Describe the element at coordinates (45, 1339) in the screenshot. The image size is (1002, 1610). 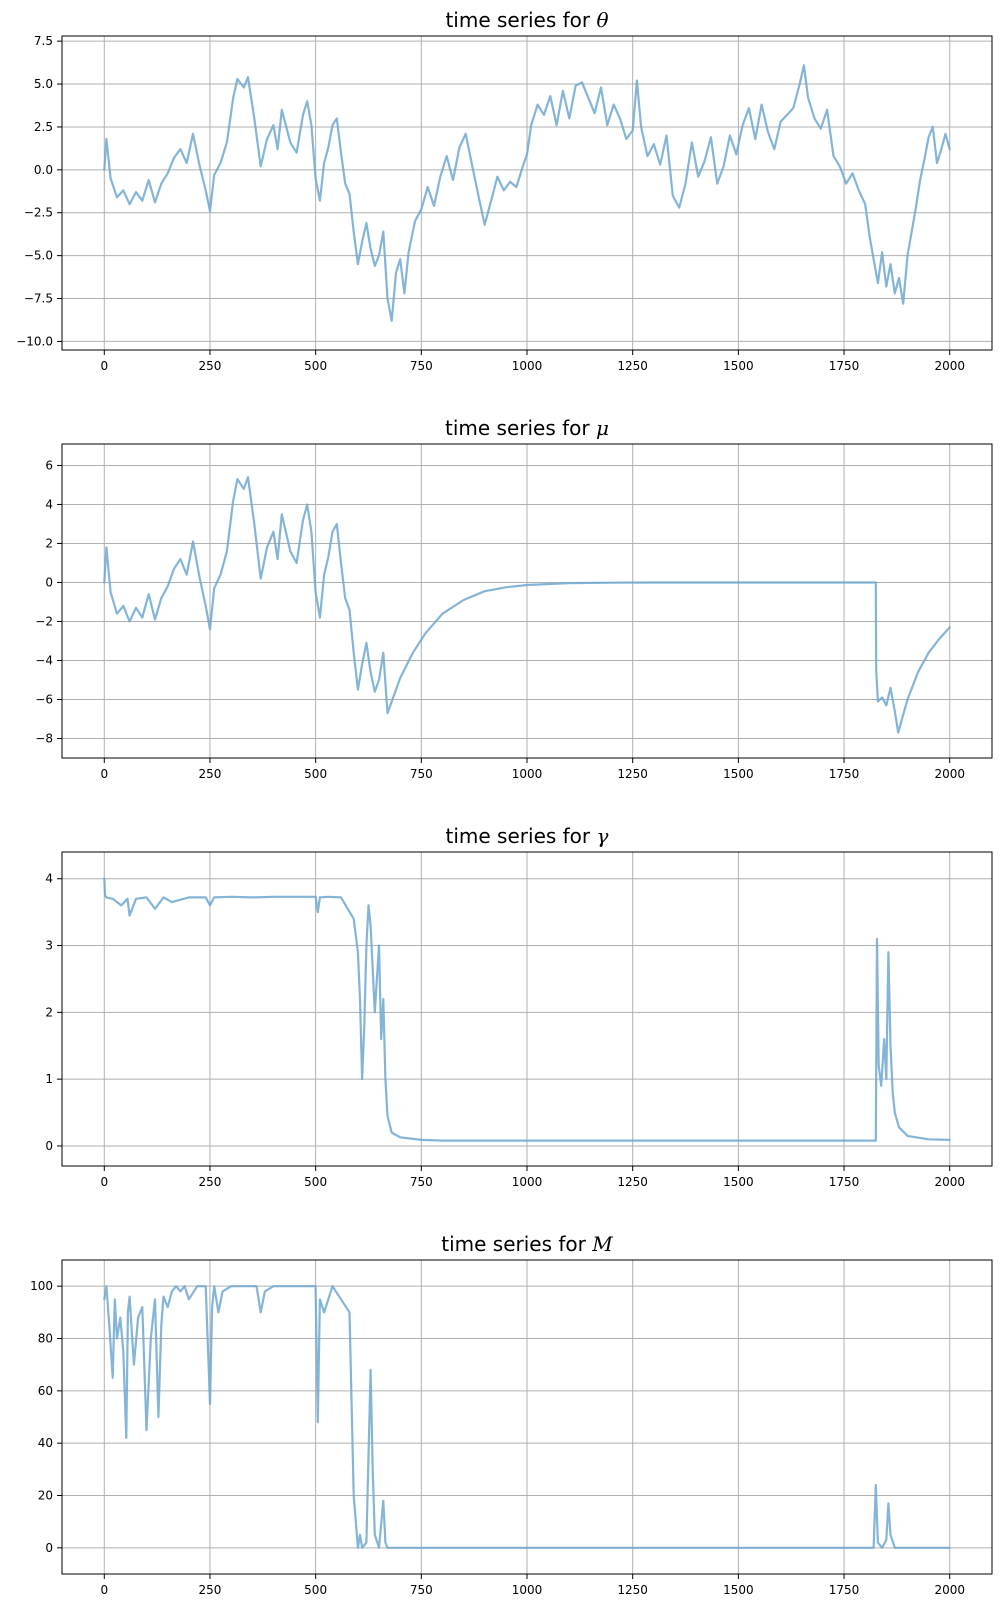
I see `y-tick-label: 80` at that location.